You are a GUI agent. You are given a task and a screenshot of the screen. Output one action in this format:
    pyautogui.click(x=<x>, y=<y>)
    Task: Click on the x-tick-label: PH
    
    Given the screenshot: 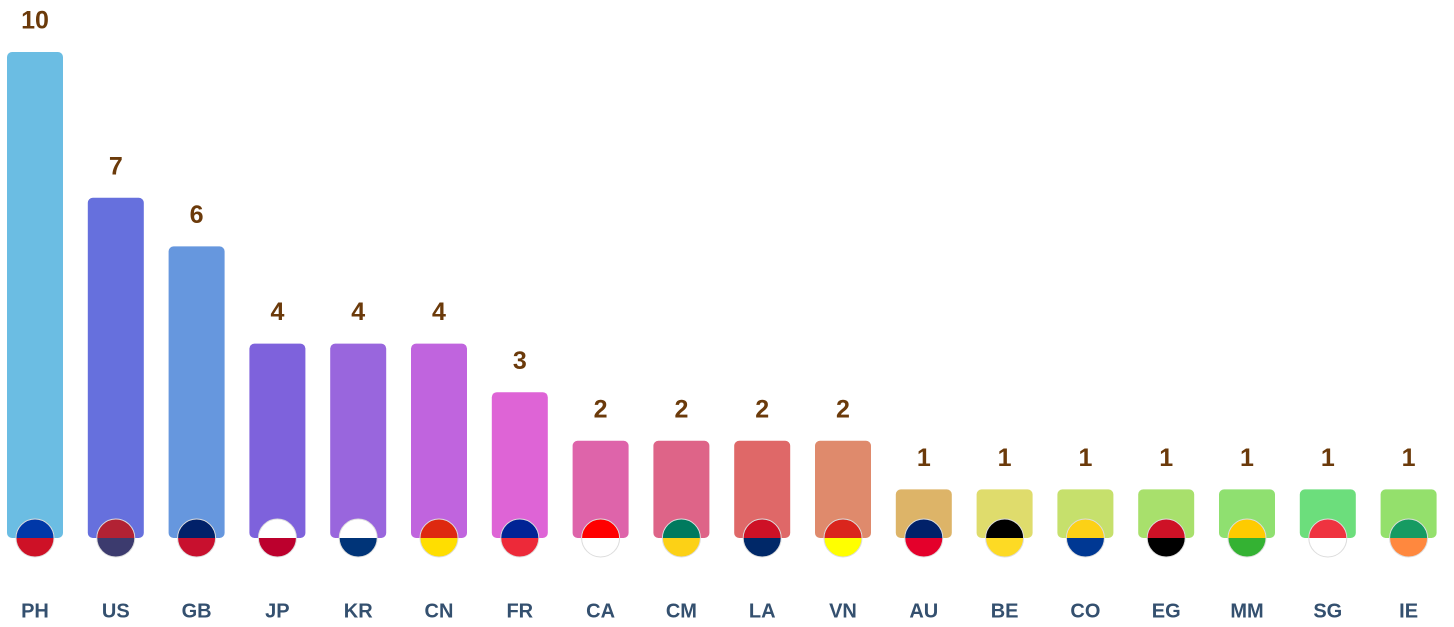 What is the action you would take?
    pyautogui.click(x=35, y=611)
    